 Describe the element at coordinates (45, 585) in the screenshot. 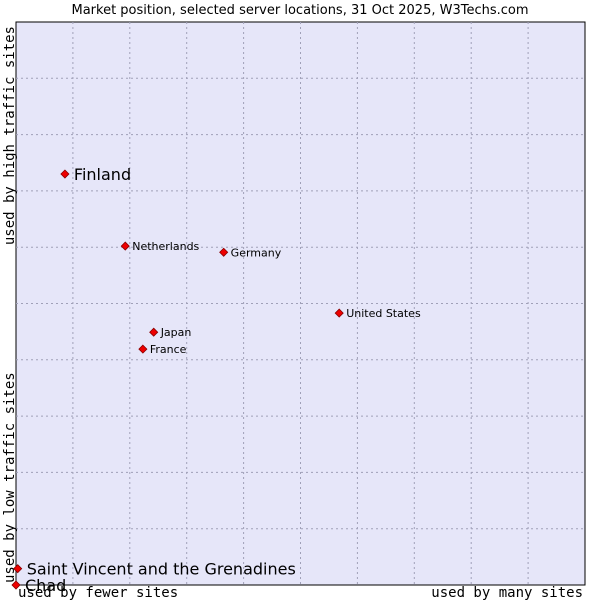

I see `data-label-chad: Chad` at that location.